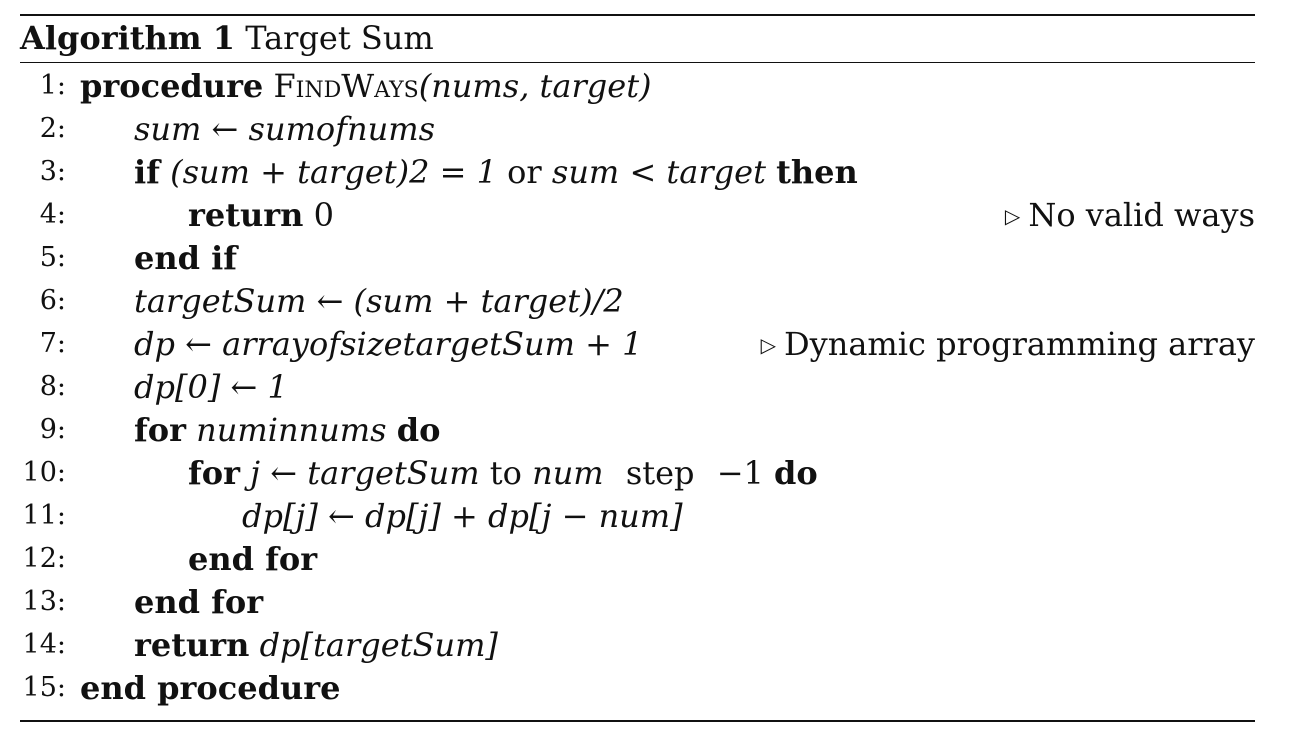 The height and width of the screenshot is (747, 1291). Describe the element at coordinates (637, 721) in the screenshot. I see `bottom-rule` at that location.